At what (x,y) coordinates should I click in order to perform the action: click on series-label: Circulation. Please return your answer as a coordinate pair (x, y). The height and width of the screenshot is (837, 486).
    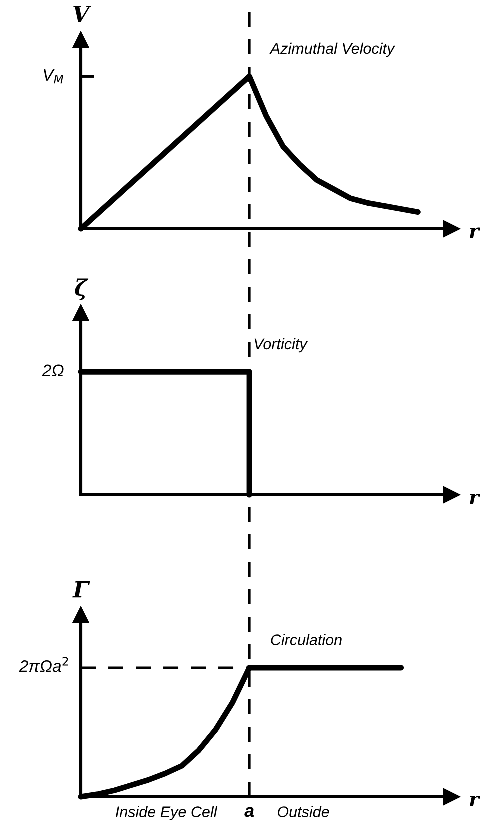
    Looking at the image, I should click on (306, 640).